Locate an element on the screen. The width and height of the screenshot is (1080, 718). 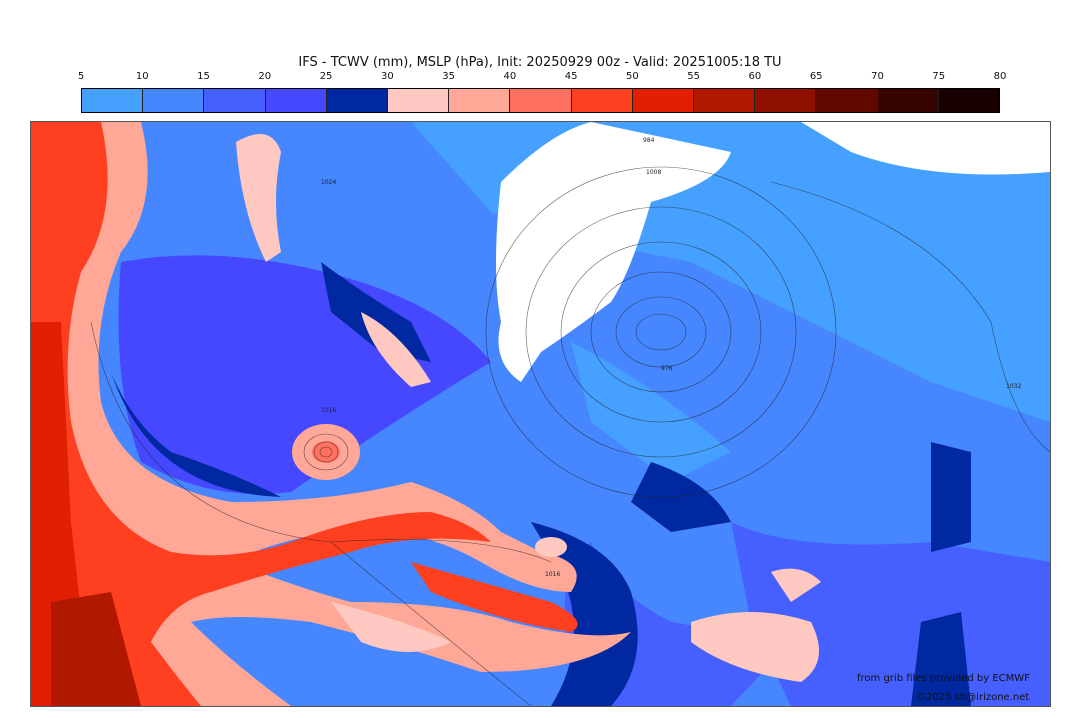
colorbar-tick-label: 30 is located at coordinates (387, 76).